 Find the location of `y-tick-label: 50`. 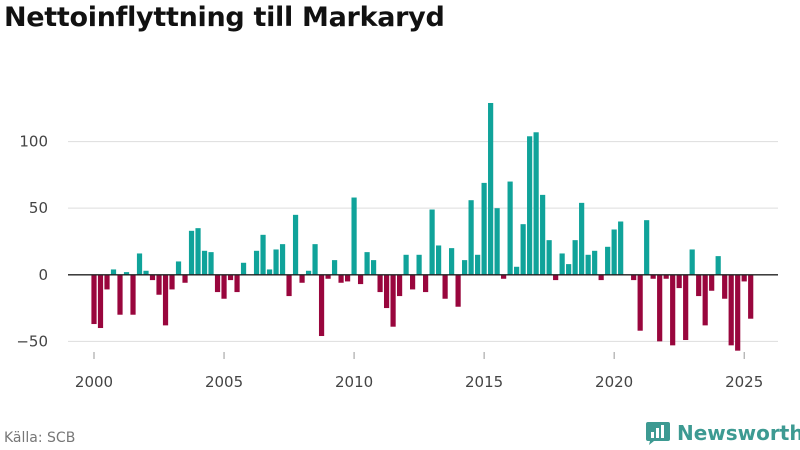

y-tick-label: 50 is located at coordinates (38, 208).